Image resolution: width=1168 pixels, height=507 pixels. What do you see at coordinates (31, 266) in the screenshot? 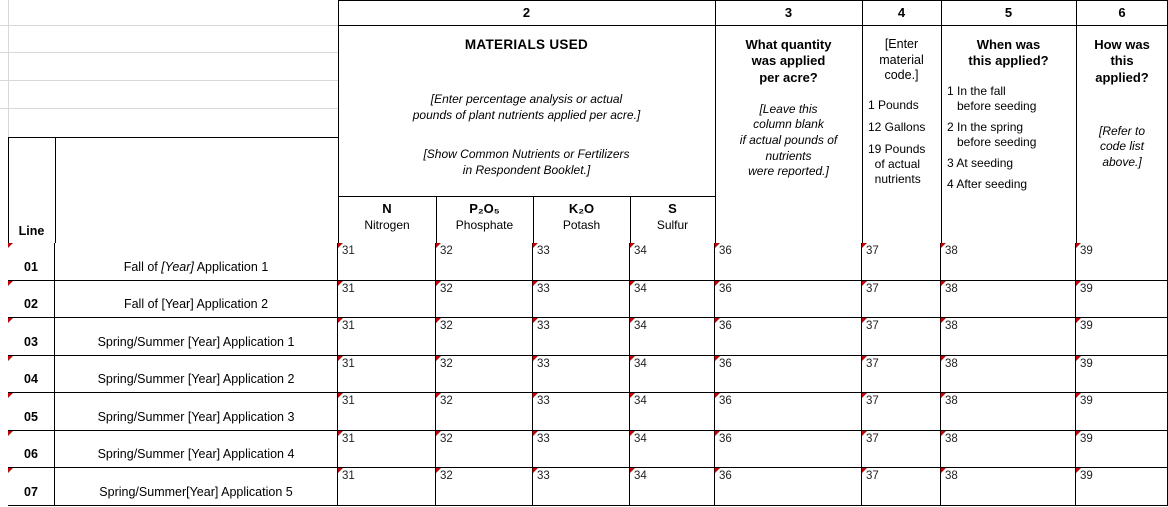
I see `line-number: 01` at bounding box center [31, 266].